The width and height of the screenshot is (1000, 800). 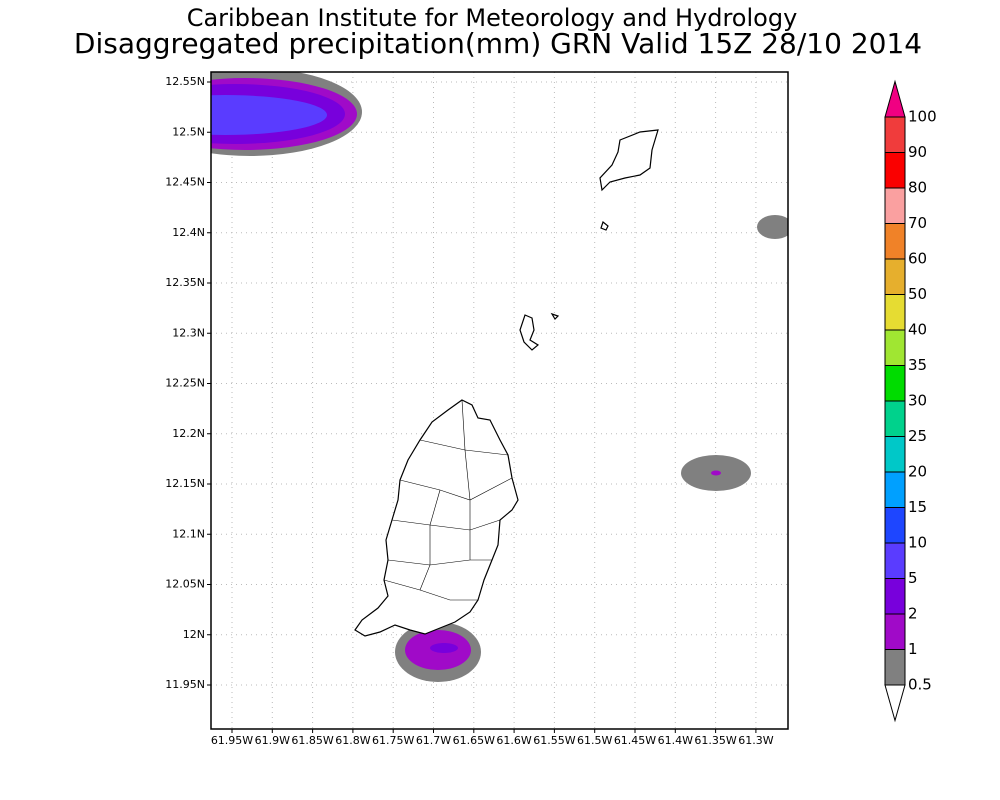 I want to click on lon-tick-label: 61.55W, so click(x=554, y=740).